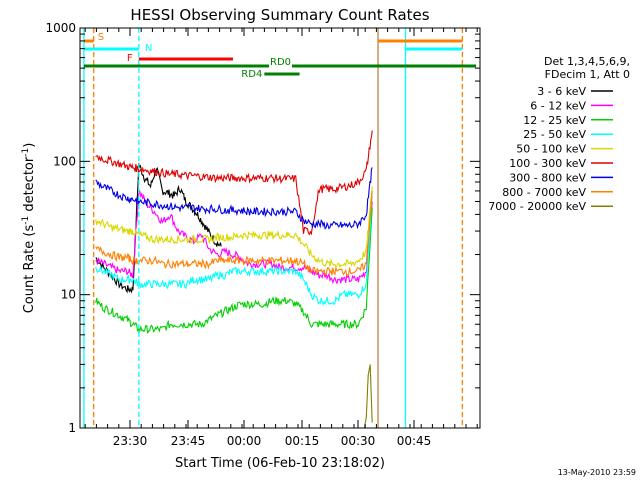 Image resolution: width=640 pixels, height=480 pixels. Describe the element at coordinates (537, 206) in the screenshot. I see `legend-entry-8: 7000 - 20000 keV` at that location.